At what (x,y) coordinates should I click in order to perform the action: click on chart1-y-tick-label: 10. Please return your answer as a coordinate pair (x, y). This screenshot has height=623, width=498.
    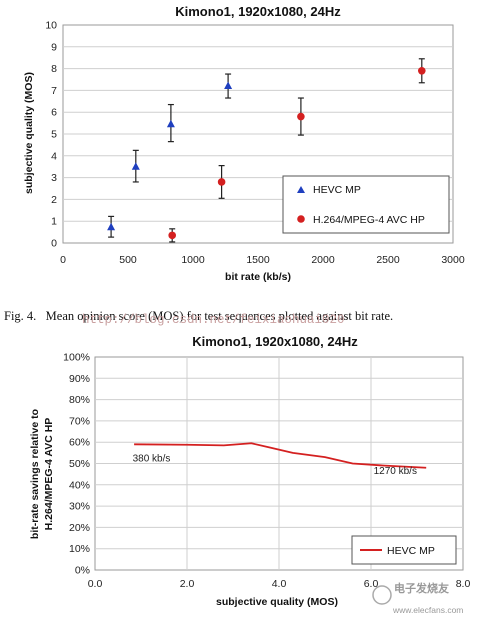
    Looking at the image, I should click on (51, 26).